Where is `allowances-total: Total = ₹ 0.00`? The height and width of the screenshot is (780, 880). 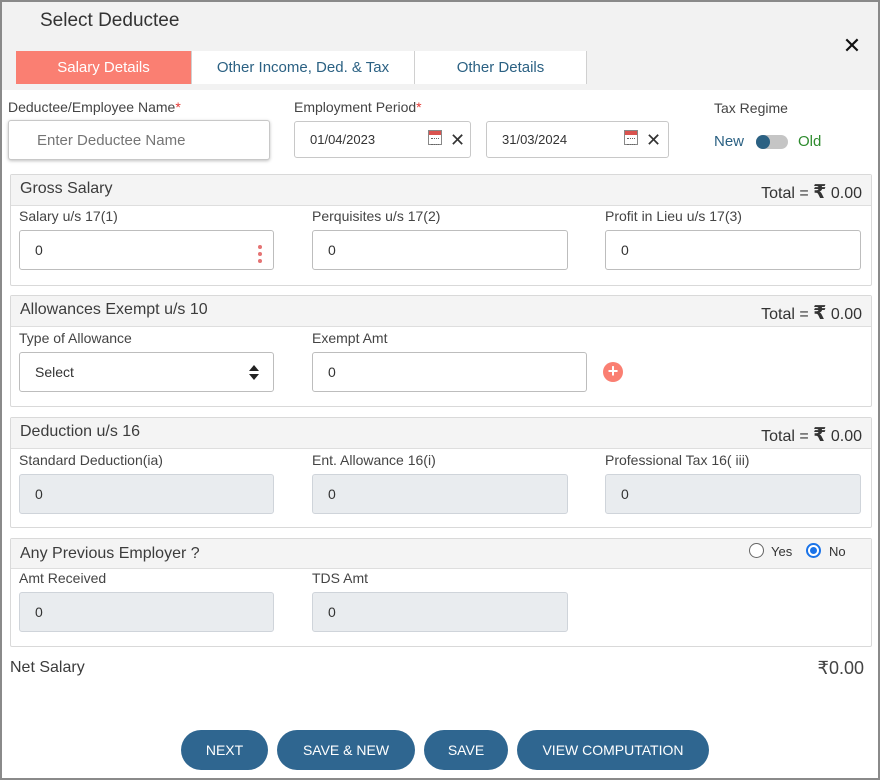 allowances-total: Total = ₹ 0.00 is located at coordinates (811, 313).